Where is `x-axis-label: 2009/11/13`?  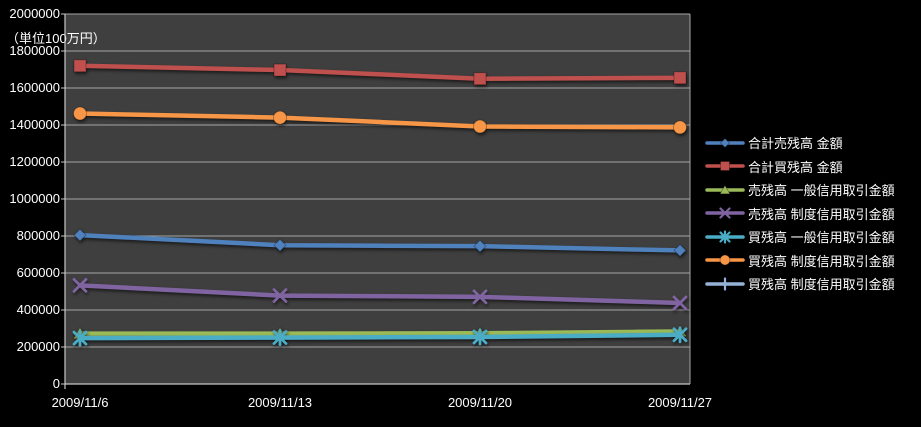
x-axis-label: 2009/11/13 is located at coordinates (280, 402).